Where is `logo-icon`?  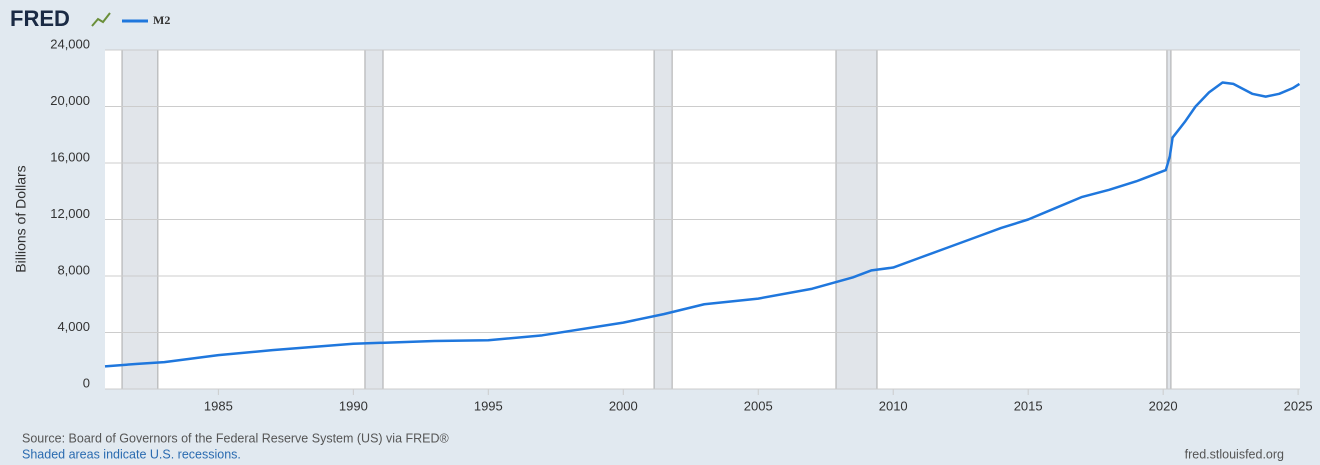 logo-icon is located at coordinates (101, 19).